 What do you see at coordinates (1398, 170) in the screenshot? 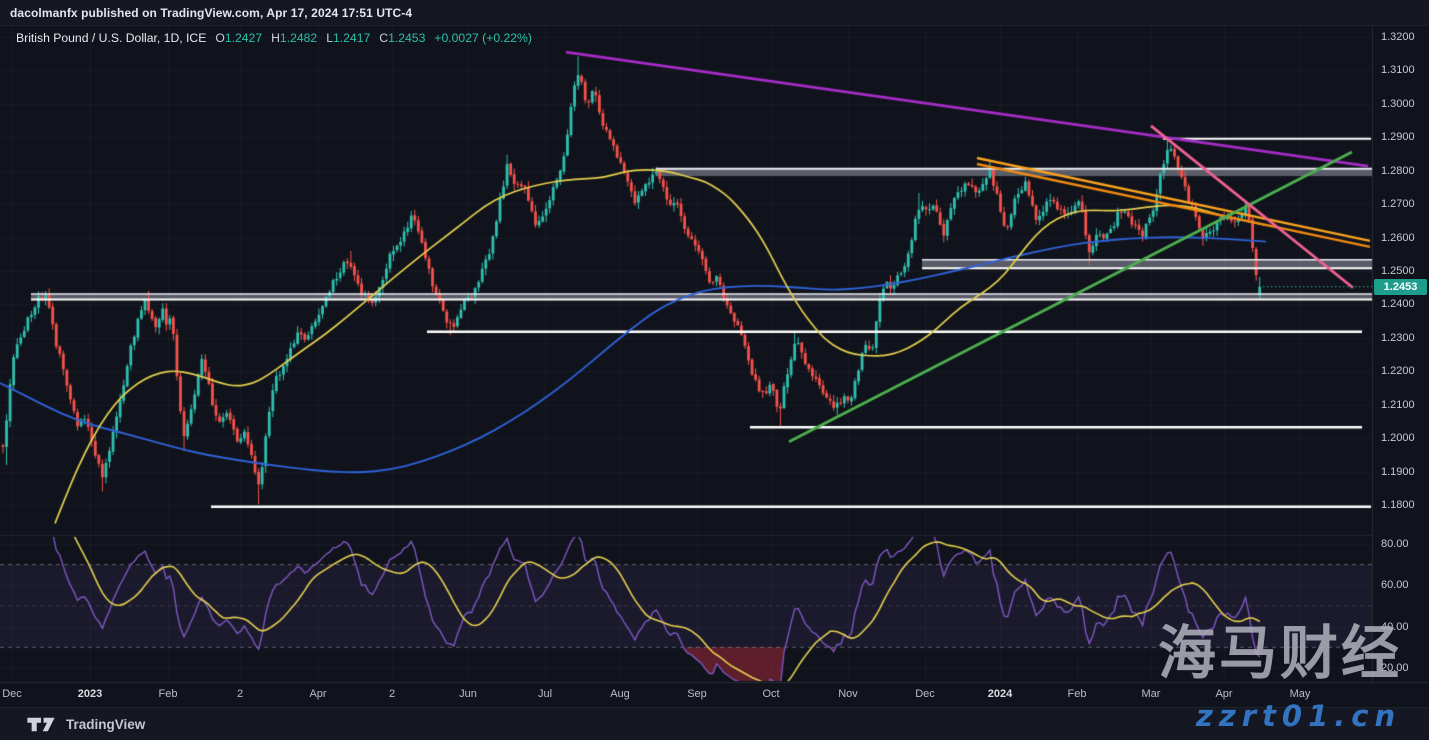
I see `price-axis-label: 1.2800` at bounding box center [1398, 170].